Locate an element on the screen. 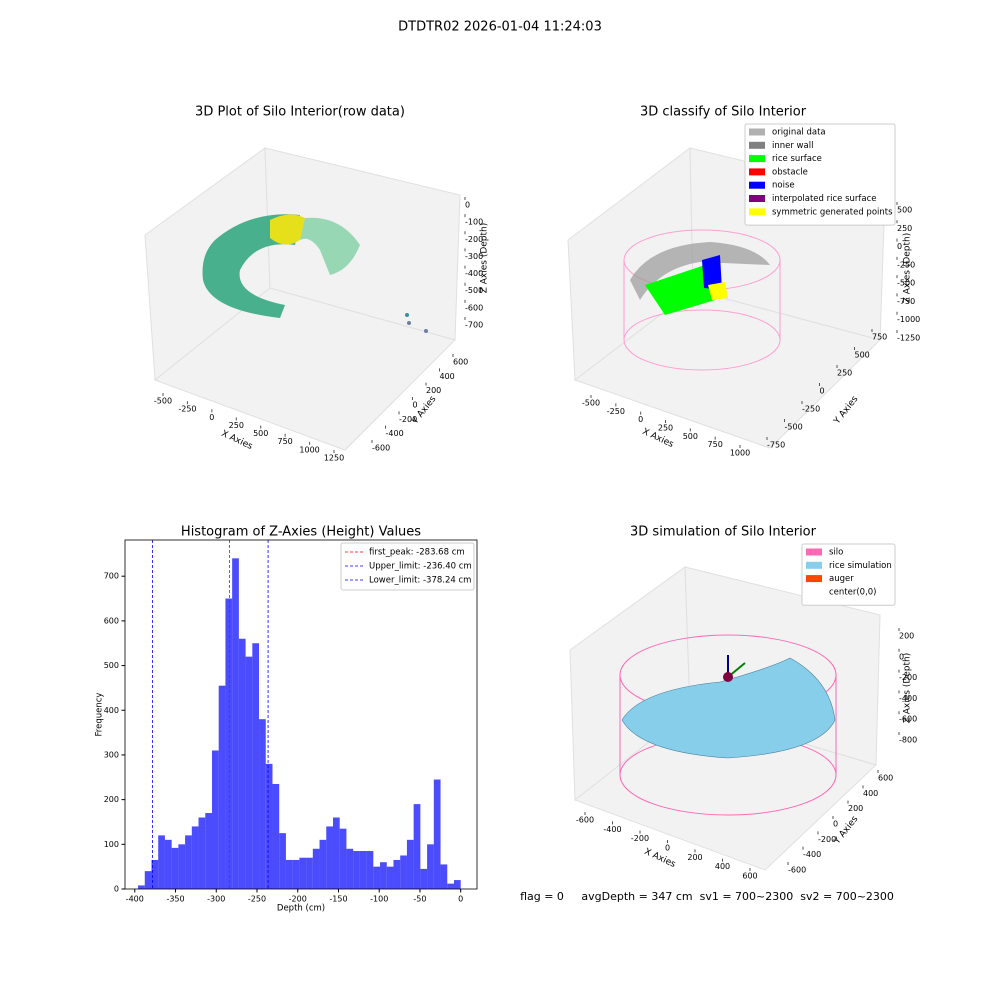  z-tick-label: 250 is located at coordinates (904, 228).